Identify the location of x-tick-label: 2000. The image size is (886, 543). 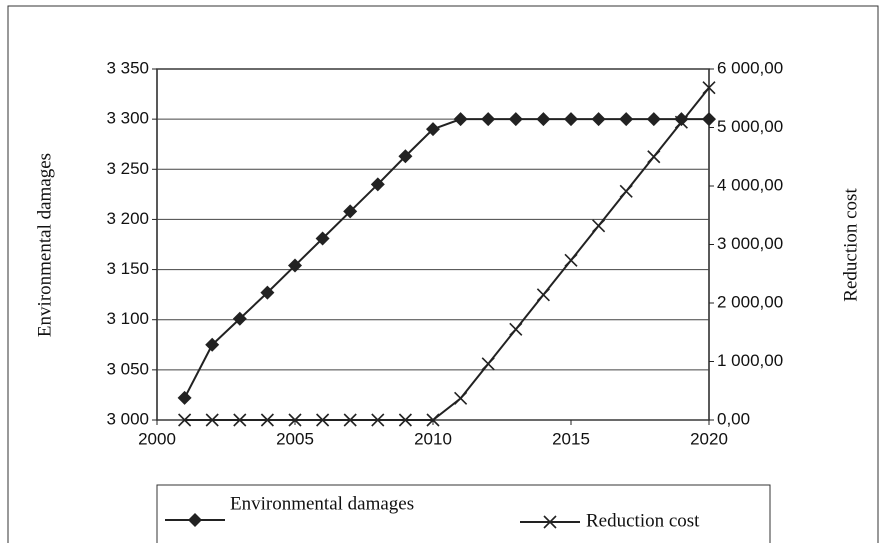
(157, 438).